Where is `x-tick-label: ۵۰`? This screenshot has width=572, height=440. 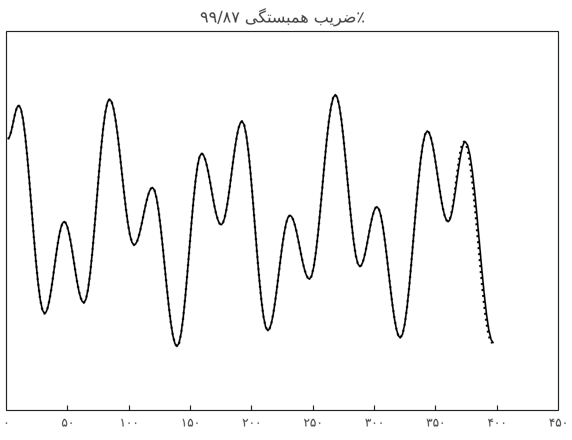 x-tick-label: ۵۰ is located at coordinates (67, 423).